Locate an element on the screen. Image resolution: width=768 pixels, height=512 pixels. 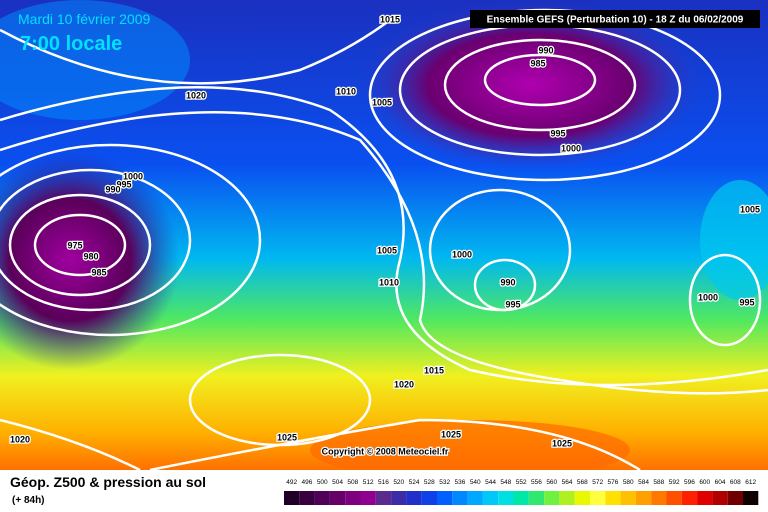
scale-label: 540 is located at coordinates (475, 482).